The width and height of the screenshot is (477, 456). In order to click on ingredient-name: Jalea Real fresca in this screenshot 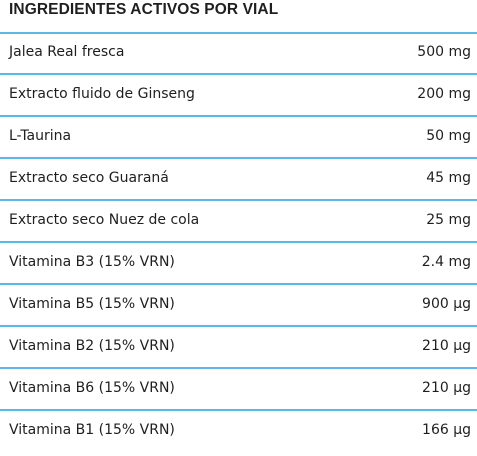, I will do `click(67, 52)`.